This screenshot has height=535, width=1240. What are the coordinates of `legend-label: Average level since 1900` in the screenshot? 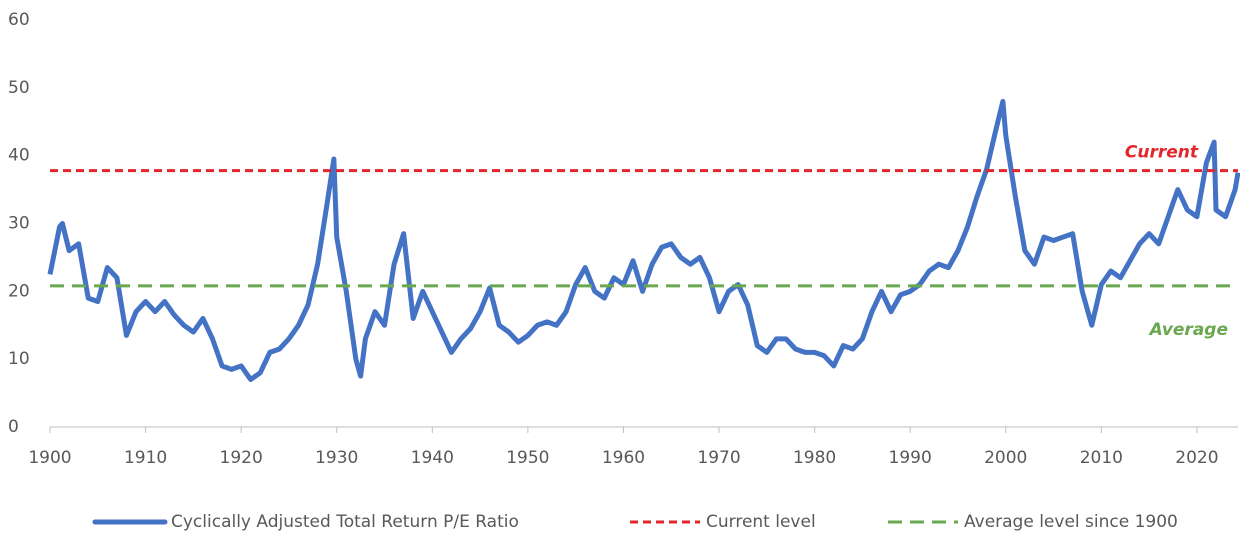 It's located at (1071, 522).